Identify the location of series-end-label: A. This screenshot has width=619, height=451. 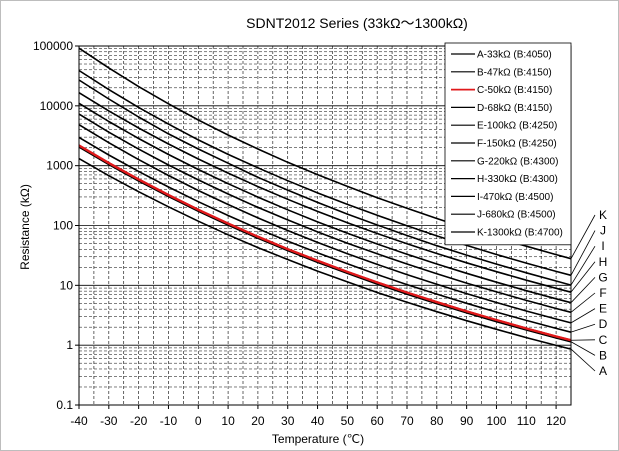
(603, 371).